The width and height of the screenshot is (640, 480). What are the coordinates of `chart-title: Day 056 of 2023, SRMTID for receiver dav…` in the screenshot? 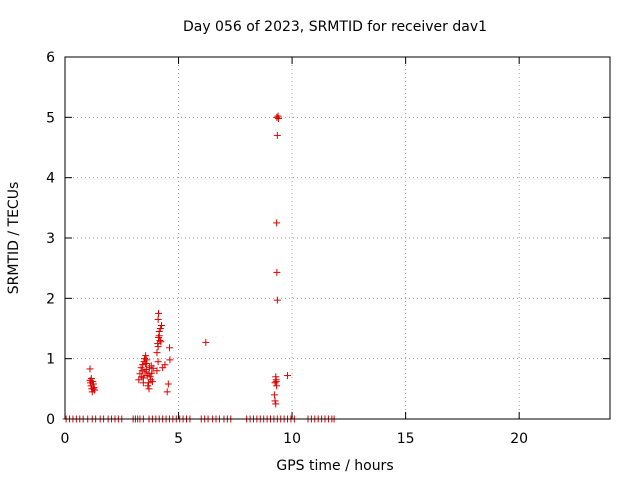 It's located at (335, 27).